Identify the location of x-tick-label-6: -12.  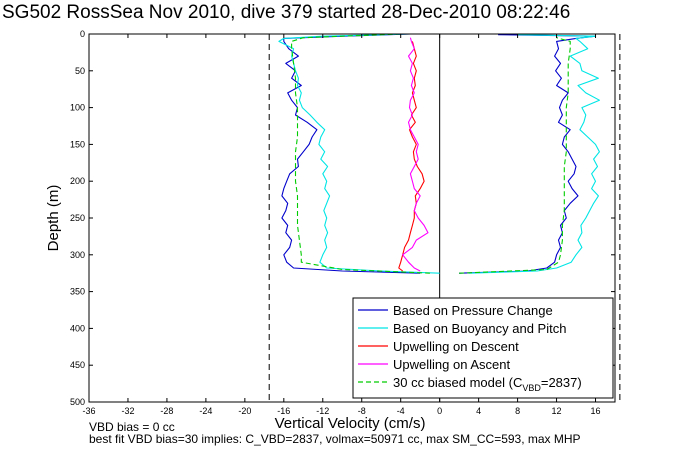
(322, 411).